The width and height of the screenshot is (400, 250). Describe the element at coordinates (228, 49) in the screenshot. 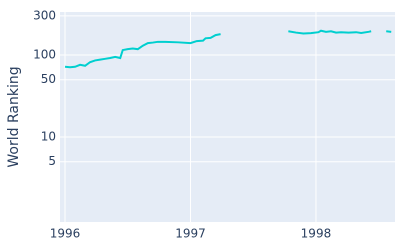

I see `line` at that location.